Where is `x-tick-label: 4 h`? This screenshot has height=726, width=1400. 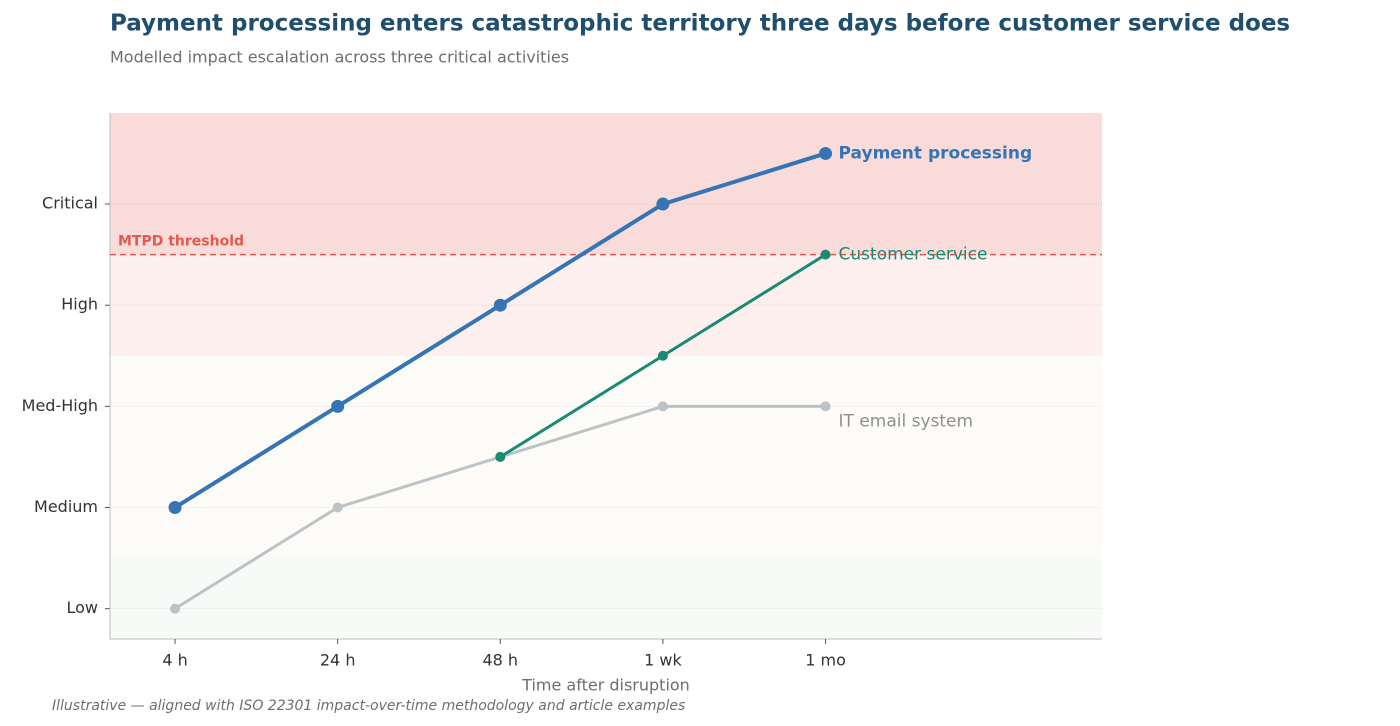 x-tick-label: 4 h is located at coordinates (174, 660).